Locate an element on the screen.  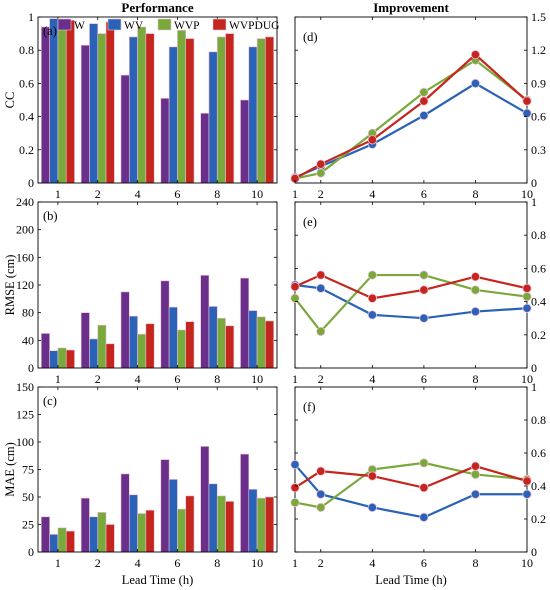
y-tick-label: 0.2 is located at coordinates (538, 335).